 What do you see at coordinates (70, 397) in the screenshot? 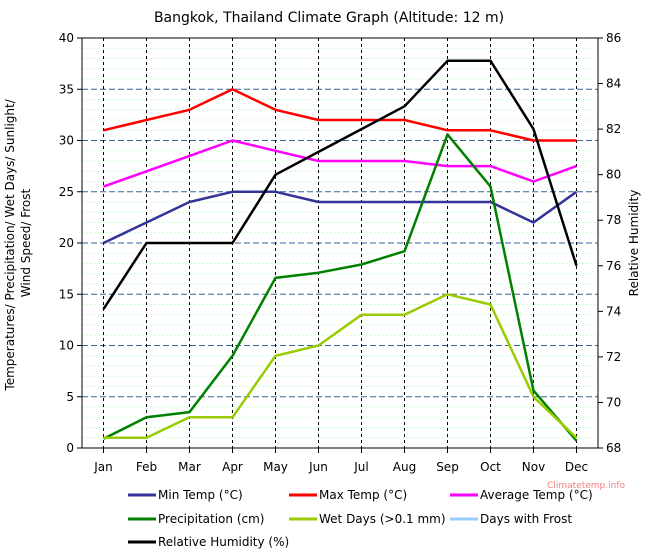
I see `y-tick-label: 5` at bounding box center [70, 397].